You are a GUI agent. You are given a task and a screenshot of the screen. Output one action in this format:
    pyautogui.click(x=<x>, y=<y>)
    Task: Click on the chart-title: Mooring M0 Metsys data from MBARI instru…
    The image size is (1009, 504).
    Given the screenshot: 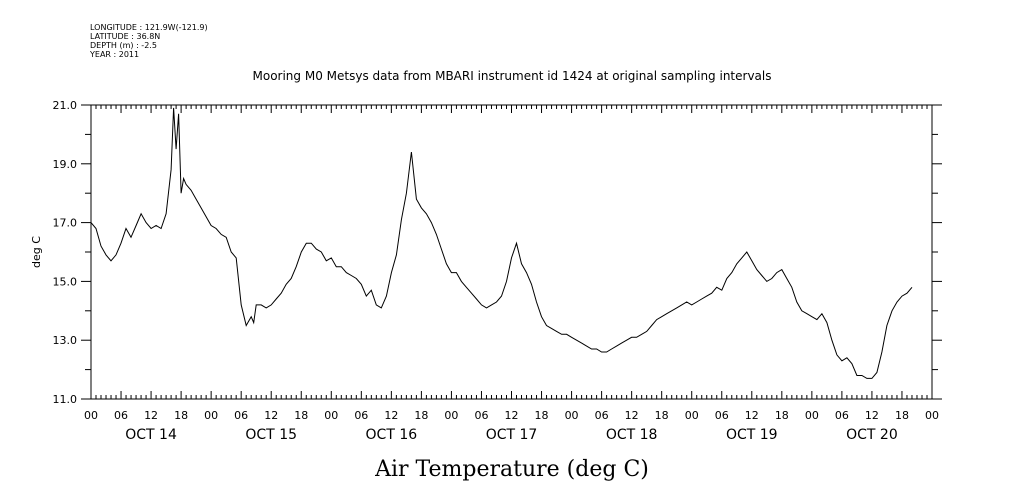 What is the action you would take?
    pyautogui.click(x=512, y=76)
    